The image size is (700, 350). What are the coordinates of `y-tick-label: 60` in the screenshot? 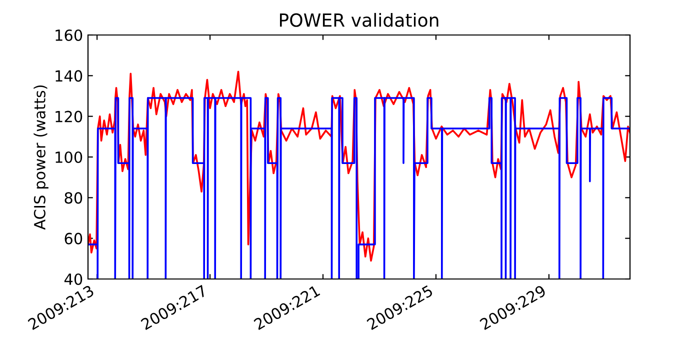 It's located at (73, 238).